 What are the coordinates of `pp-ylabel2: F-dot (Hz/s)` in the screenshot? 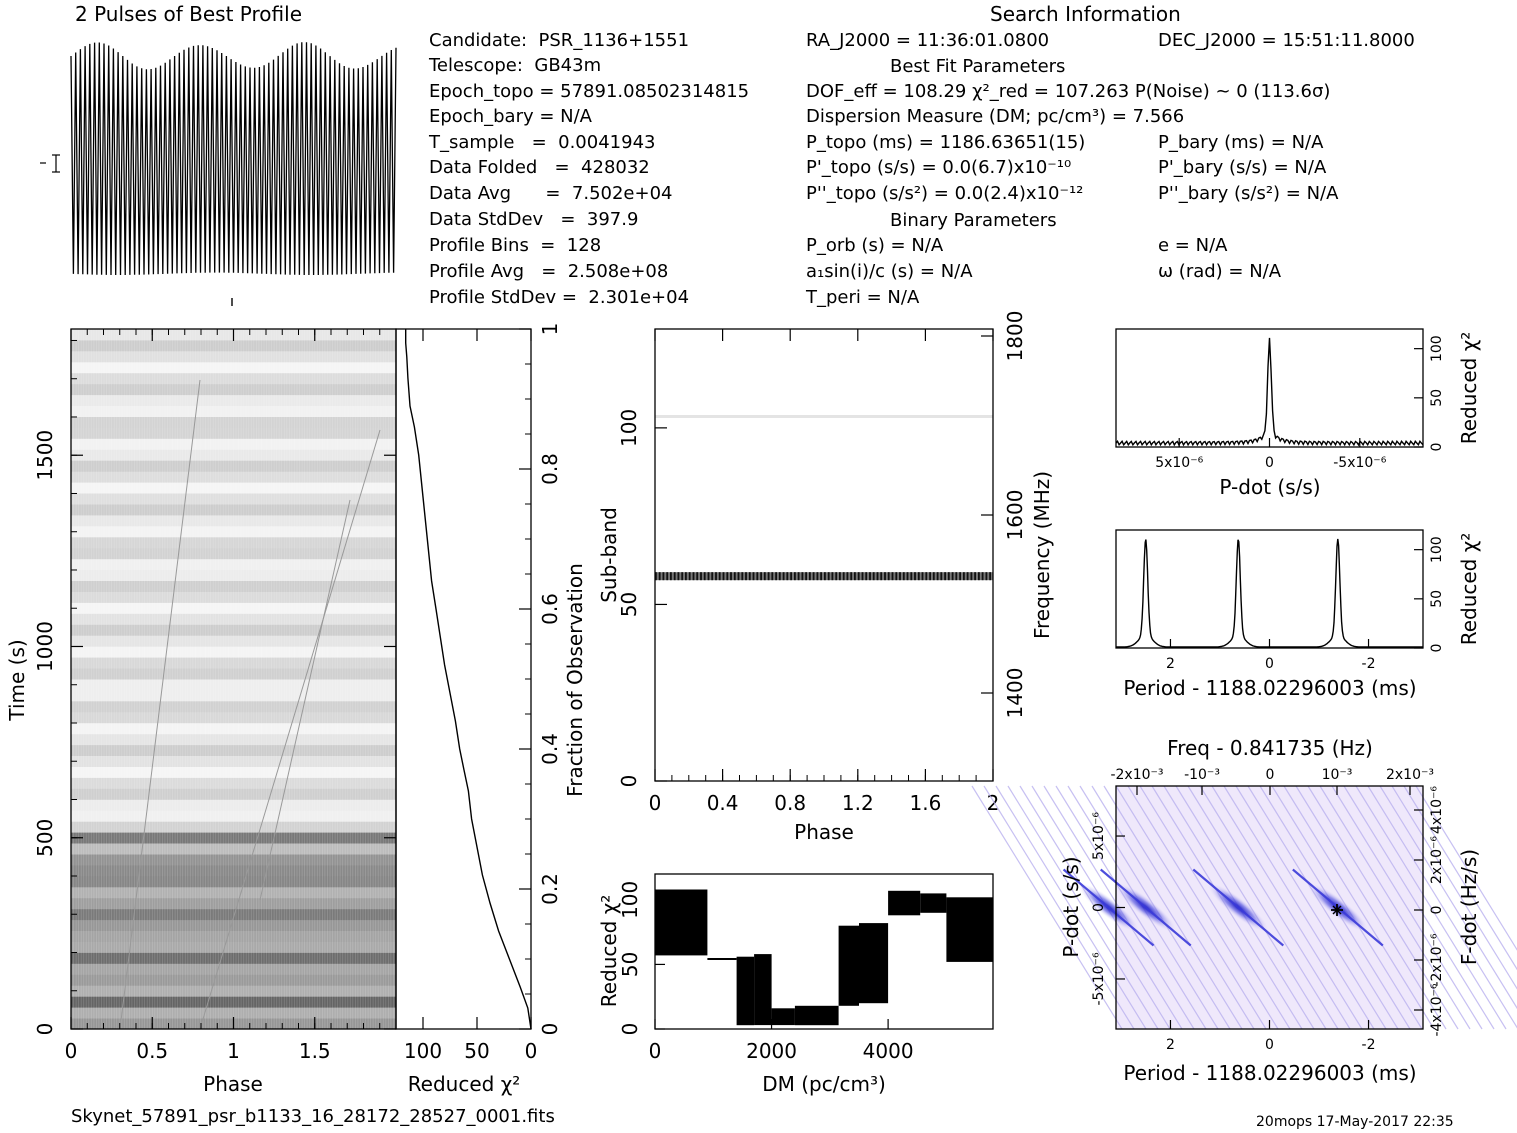 It's located at (1469, 907).